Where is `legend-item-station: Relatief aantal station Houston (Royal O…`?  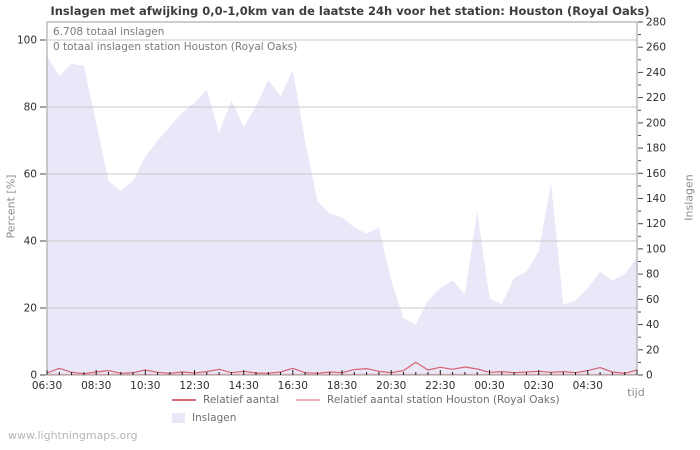
legend-item-station: Relatief aantal station Houston (Royal O… is located at coordinates (428, 400).